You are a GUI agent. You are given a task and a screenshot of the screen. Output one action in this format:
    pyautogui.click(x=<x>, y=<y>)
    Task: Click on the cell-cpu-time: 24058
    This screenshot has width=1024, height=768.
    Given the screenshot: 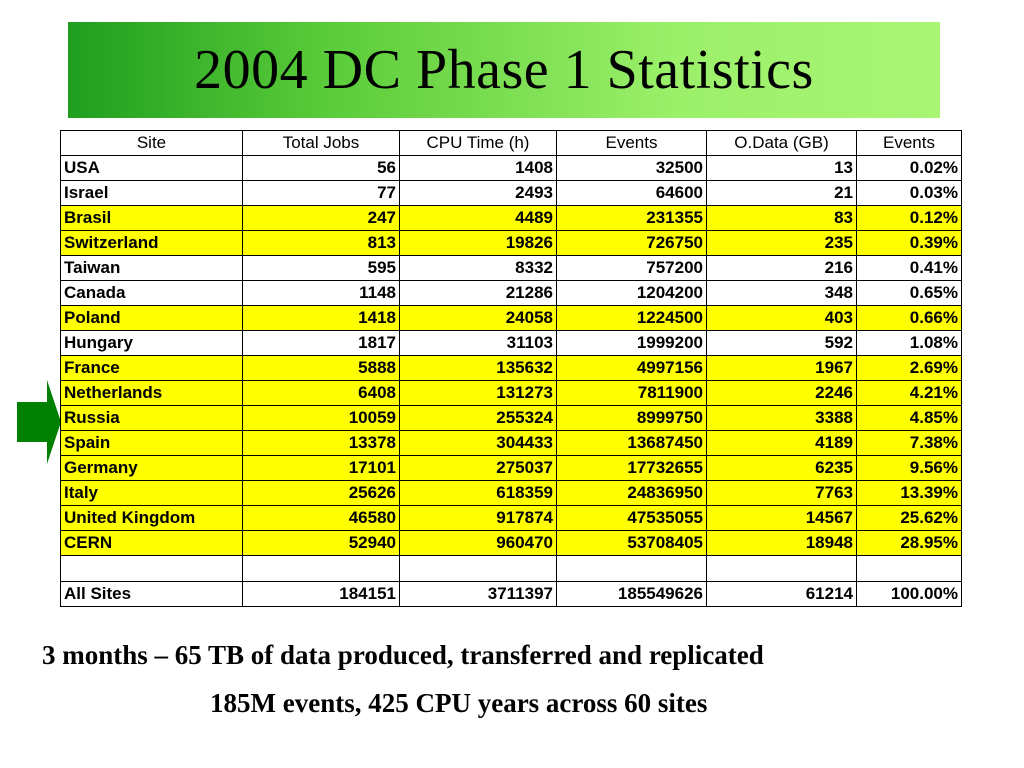 What is the action you would take?
    pyautogui.click(x=478, y=318)
    